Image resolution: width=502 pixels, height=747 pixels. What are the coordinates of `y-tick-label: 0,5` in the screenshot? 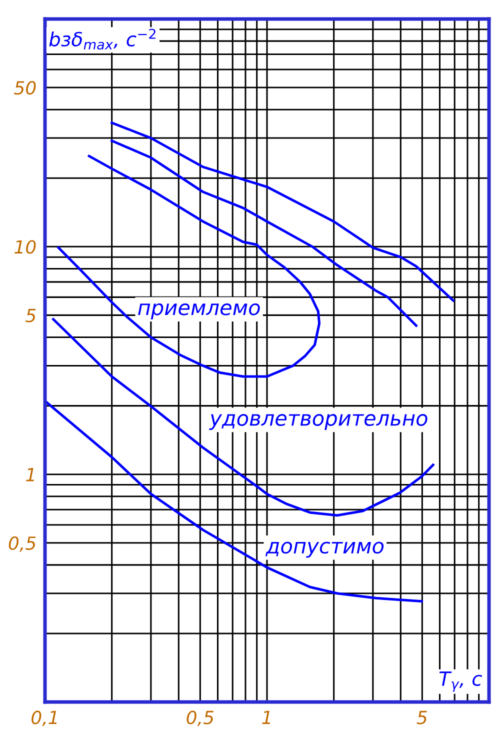 It's located at (22, 544).